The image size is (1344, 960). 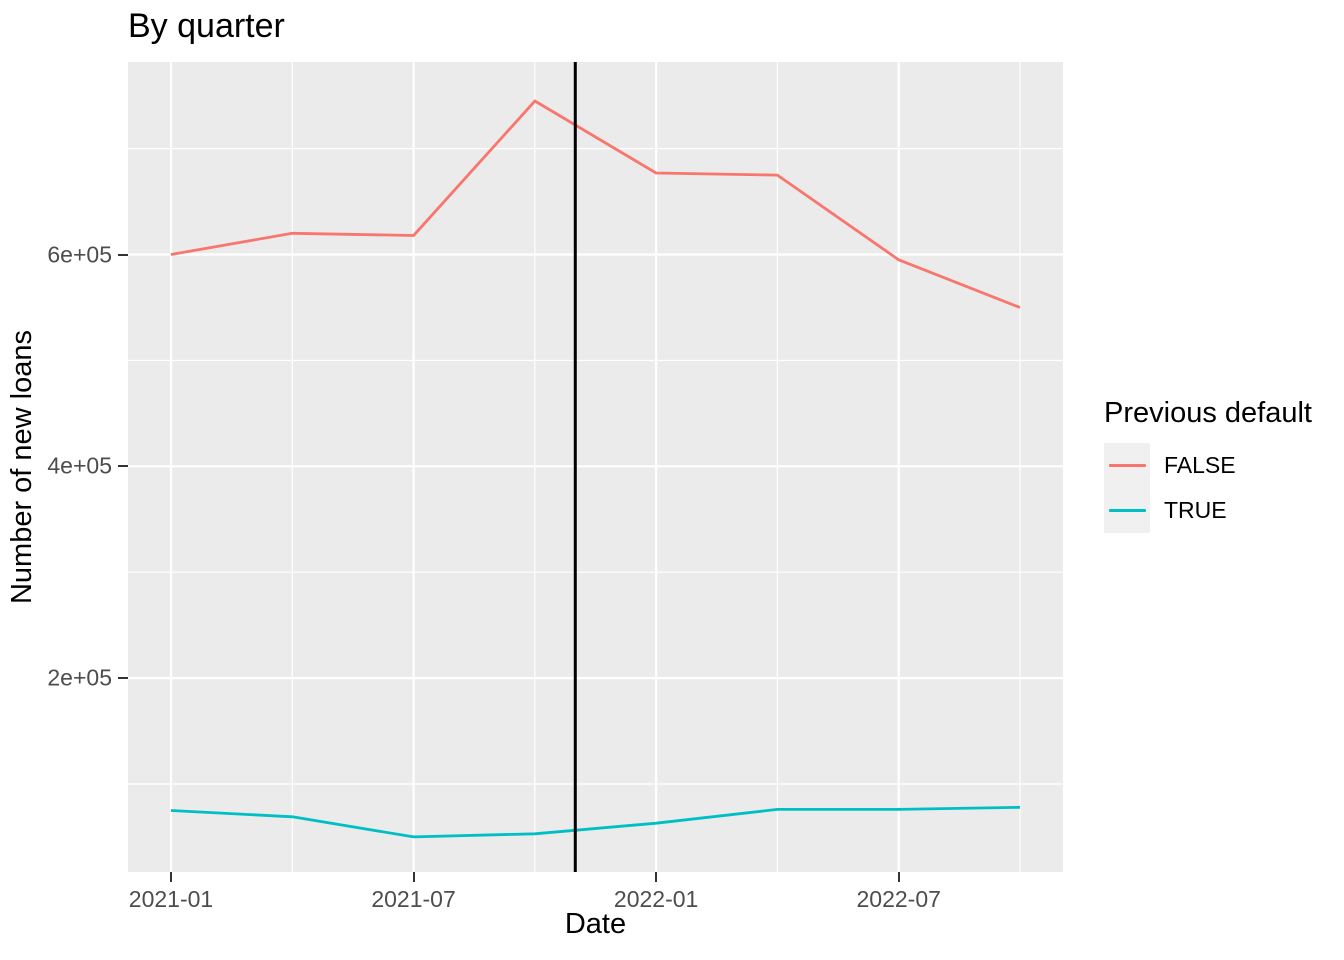 I want to click on plot-title: By quarter, so click(x=206, y=26).